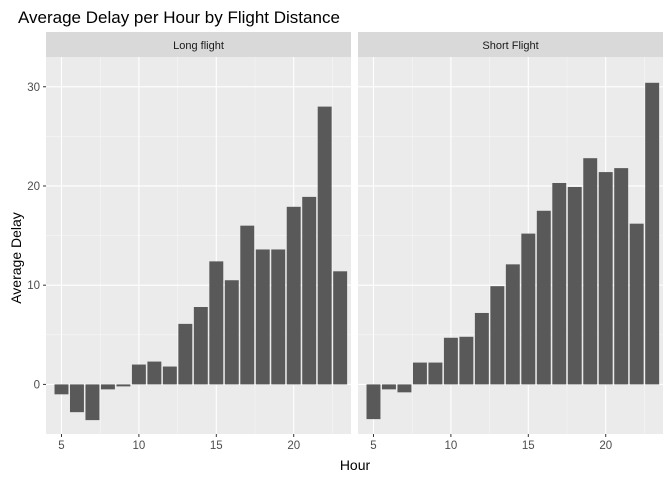 This screenshot has height=480, width=672. Describe the element at coordinates (33, 187) in the screenshot. I see `y-tick-label: 20` at that location.